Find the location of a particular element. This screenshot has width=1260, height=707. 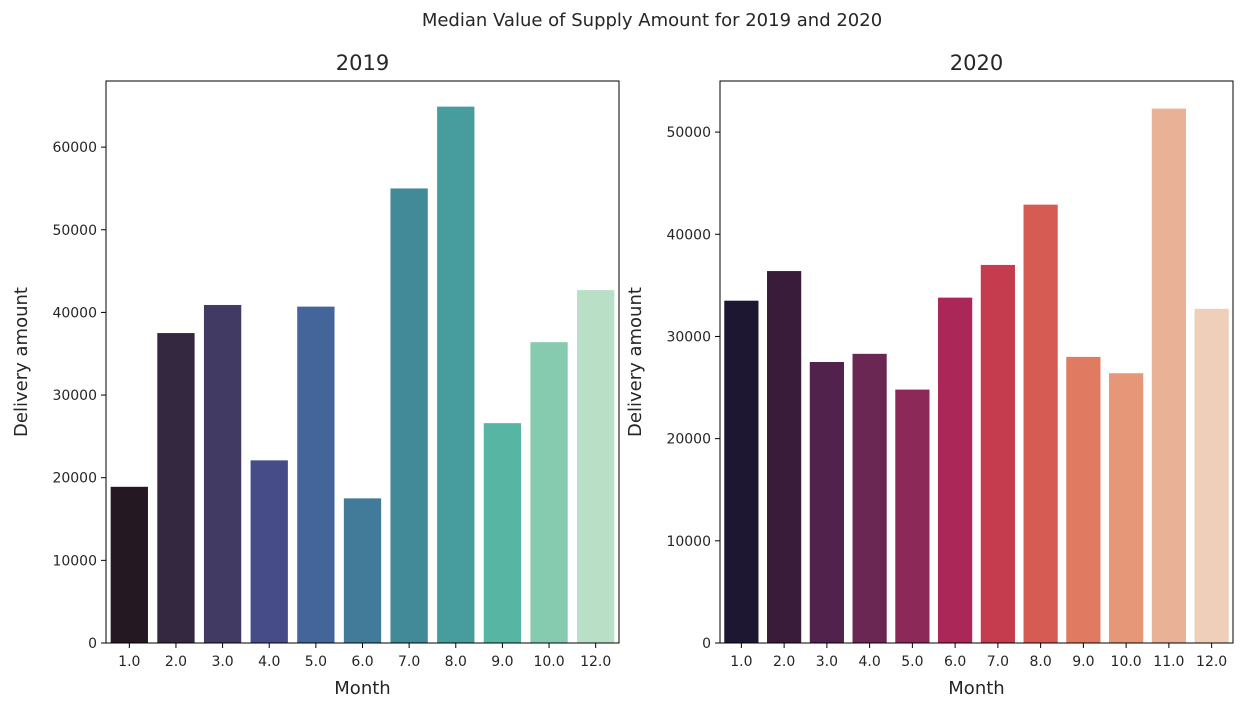

chart-2019-ytick-label: 10000 is located at coordinates (74, 561).